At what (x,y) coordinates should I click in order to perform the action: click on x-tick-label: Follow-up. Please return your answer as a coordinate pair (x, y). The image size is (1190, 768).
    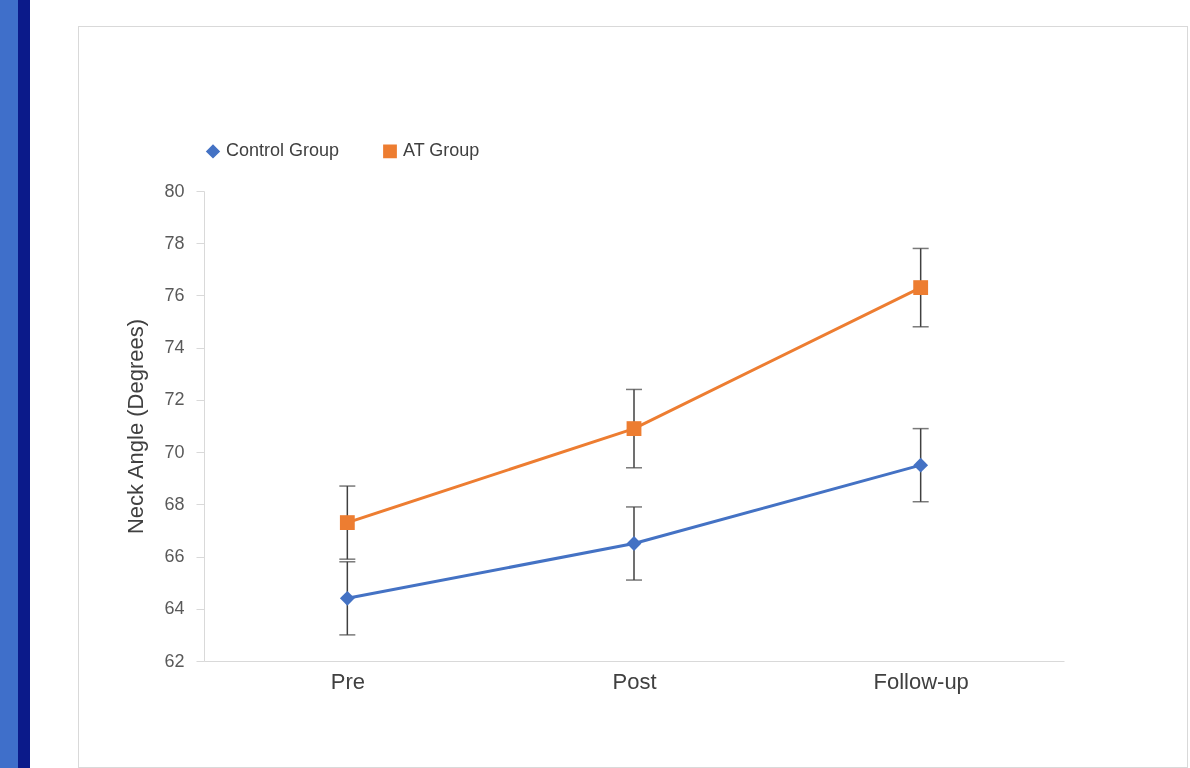
    Looking at the image, I should click on (921, 681).